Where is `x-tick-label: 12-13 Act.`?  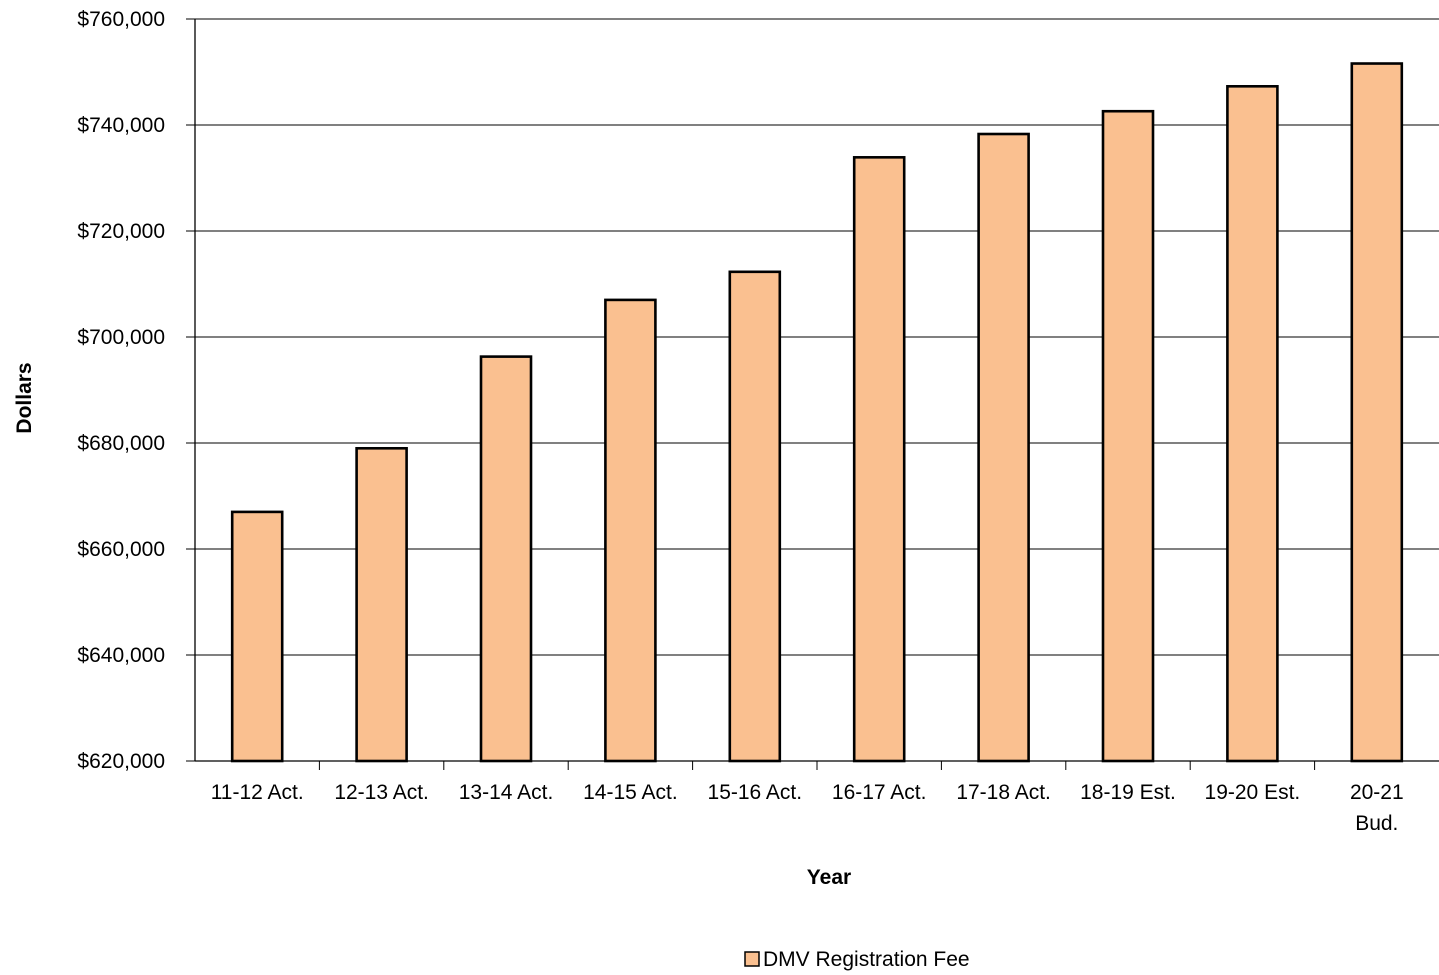
x-tick-label: 12-13 Act. is located at coordinates (381, 792).